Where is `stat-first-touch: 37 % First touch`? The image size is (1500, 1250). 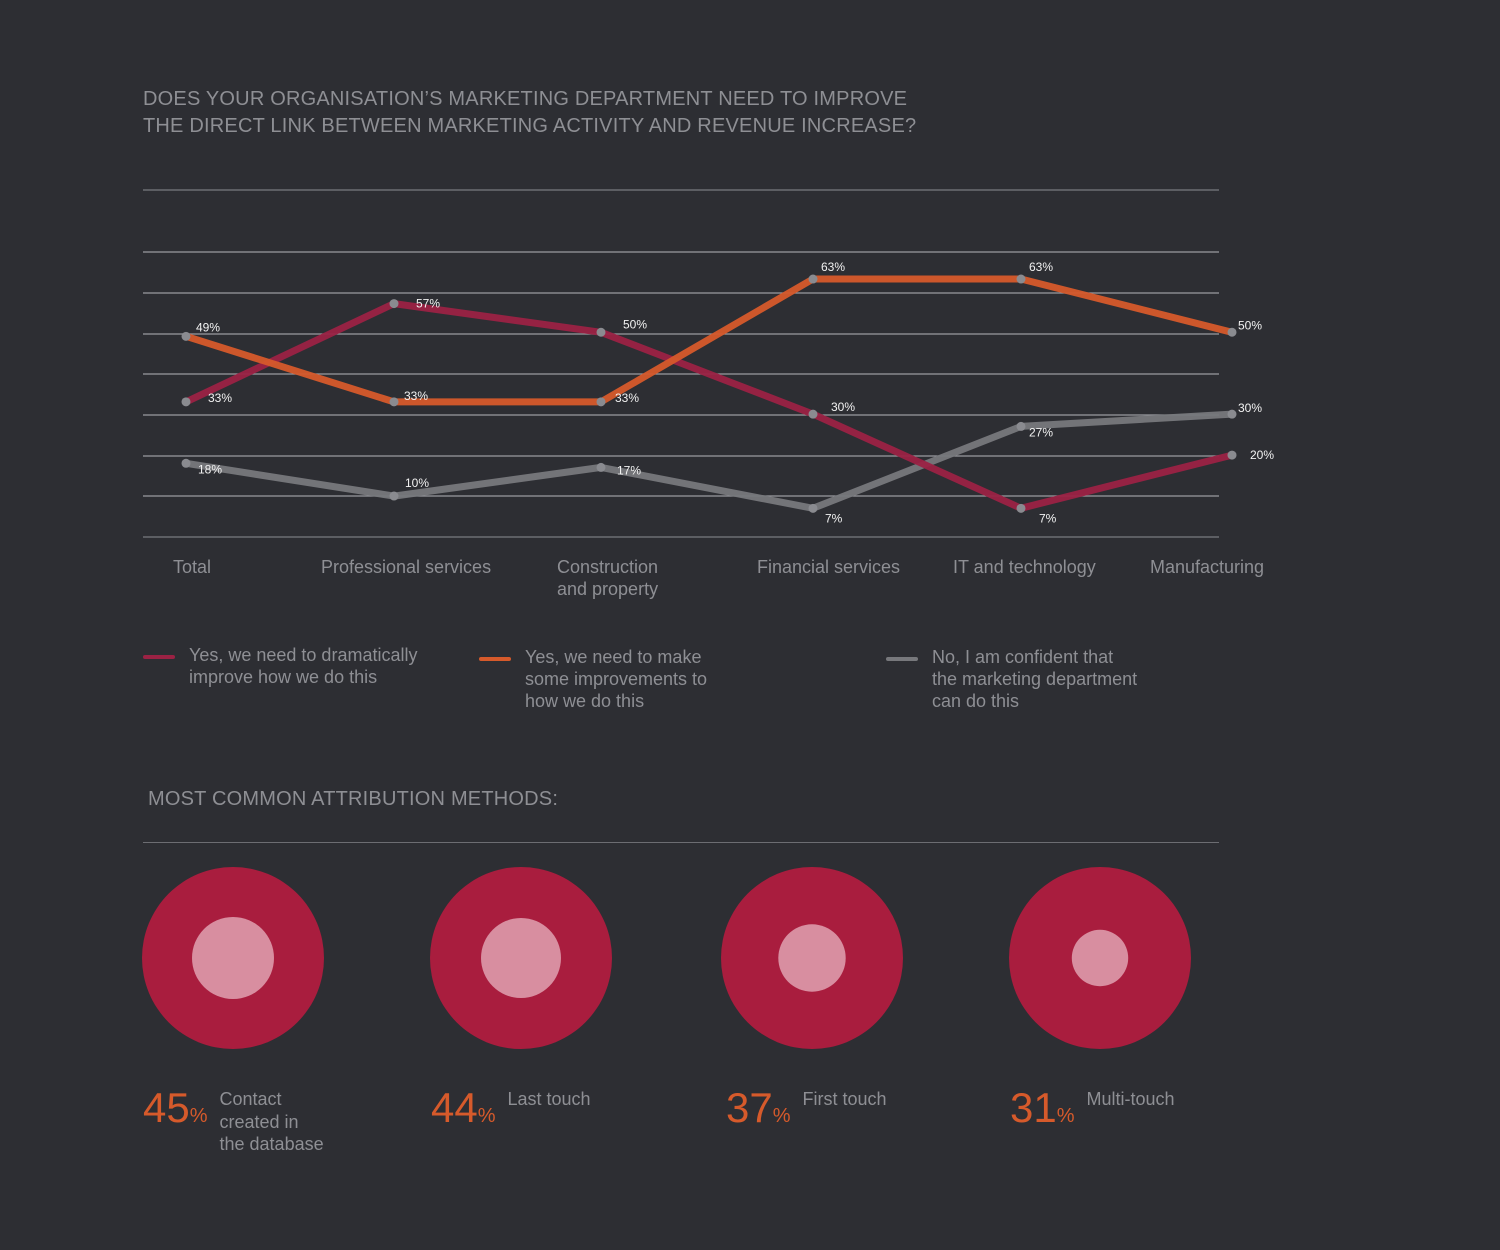 stat-first-touch: 37 % First touch is located at coordinates (806, 1108).